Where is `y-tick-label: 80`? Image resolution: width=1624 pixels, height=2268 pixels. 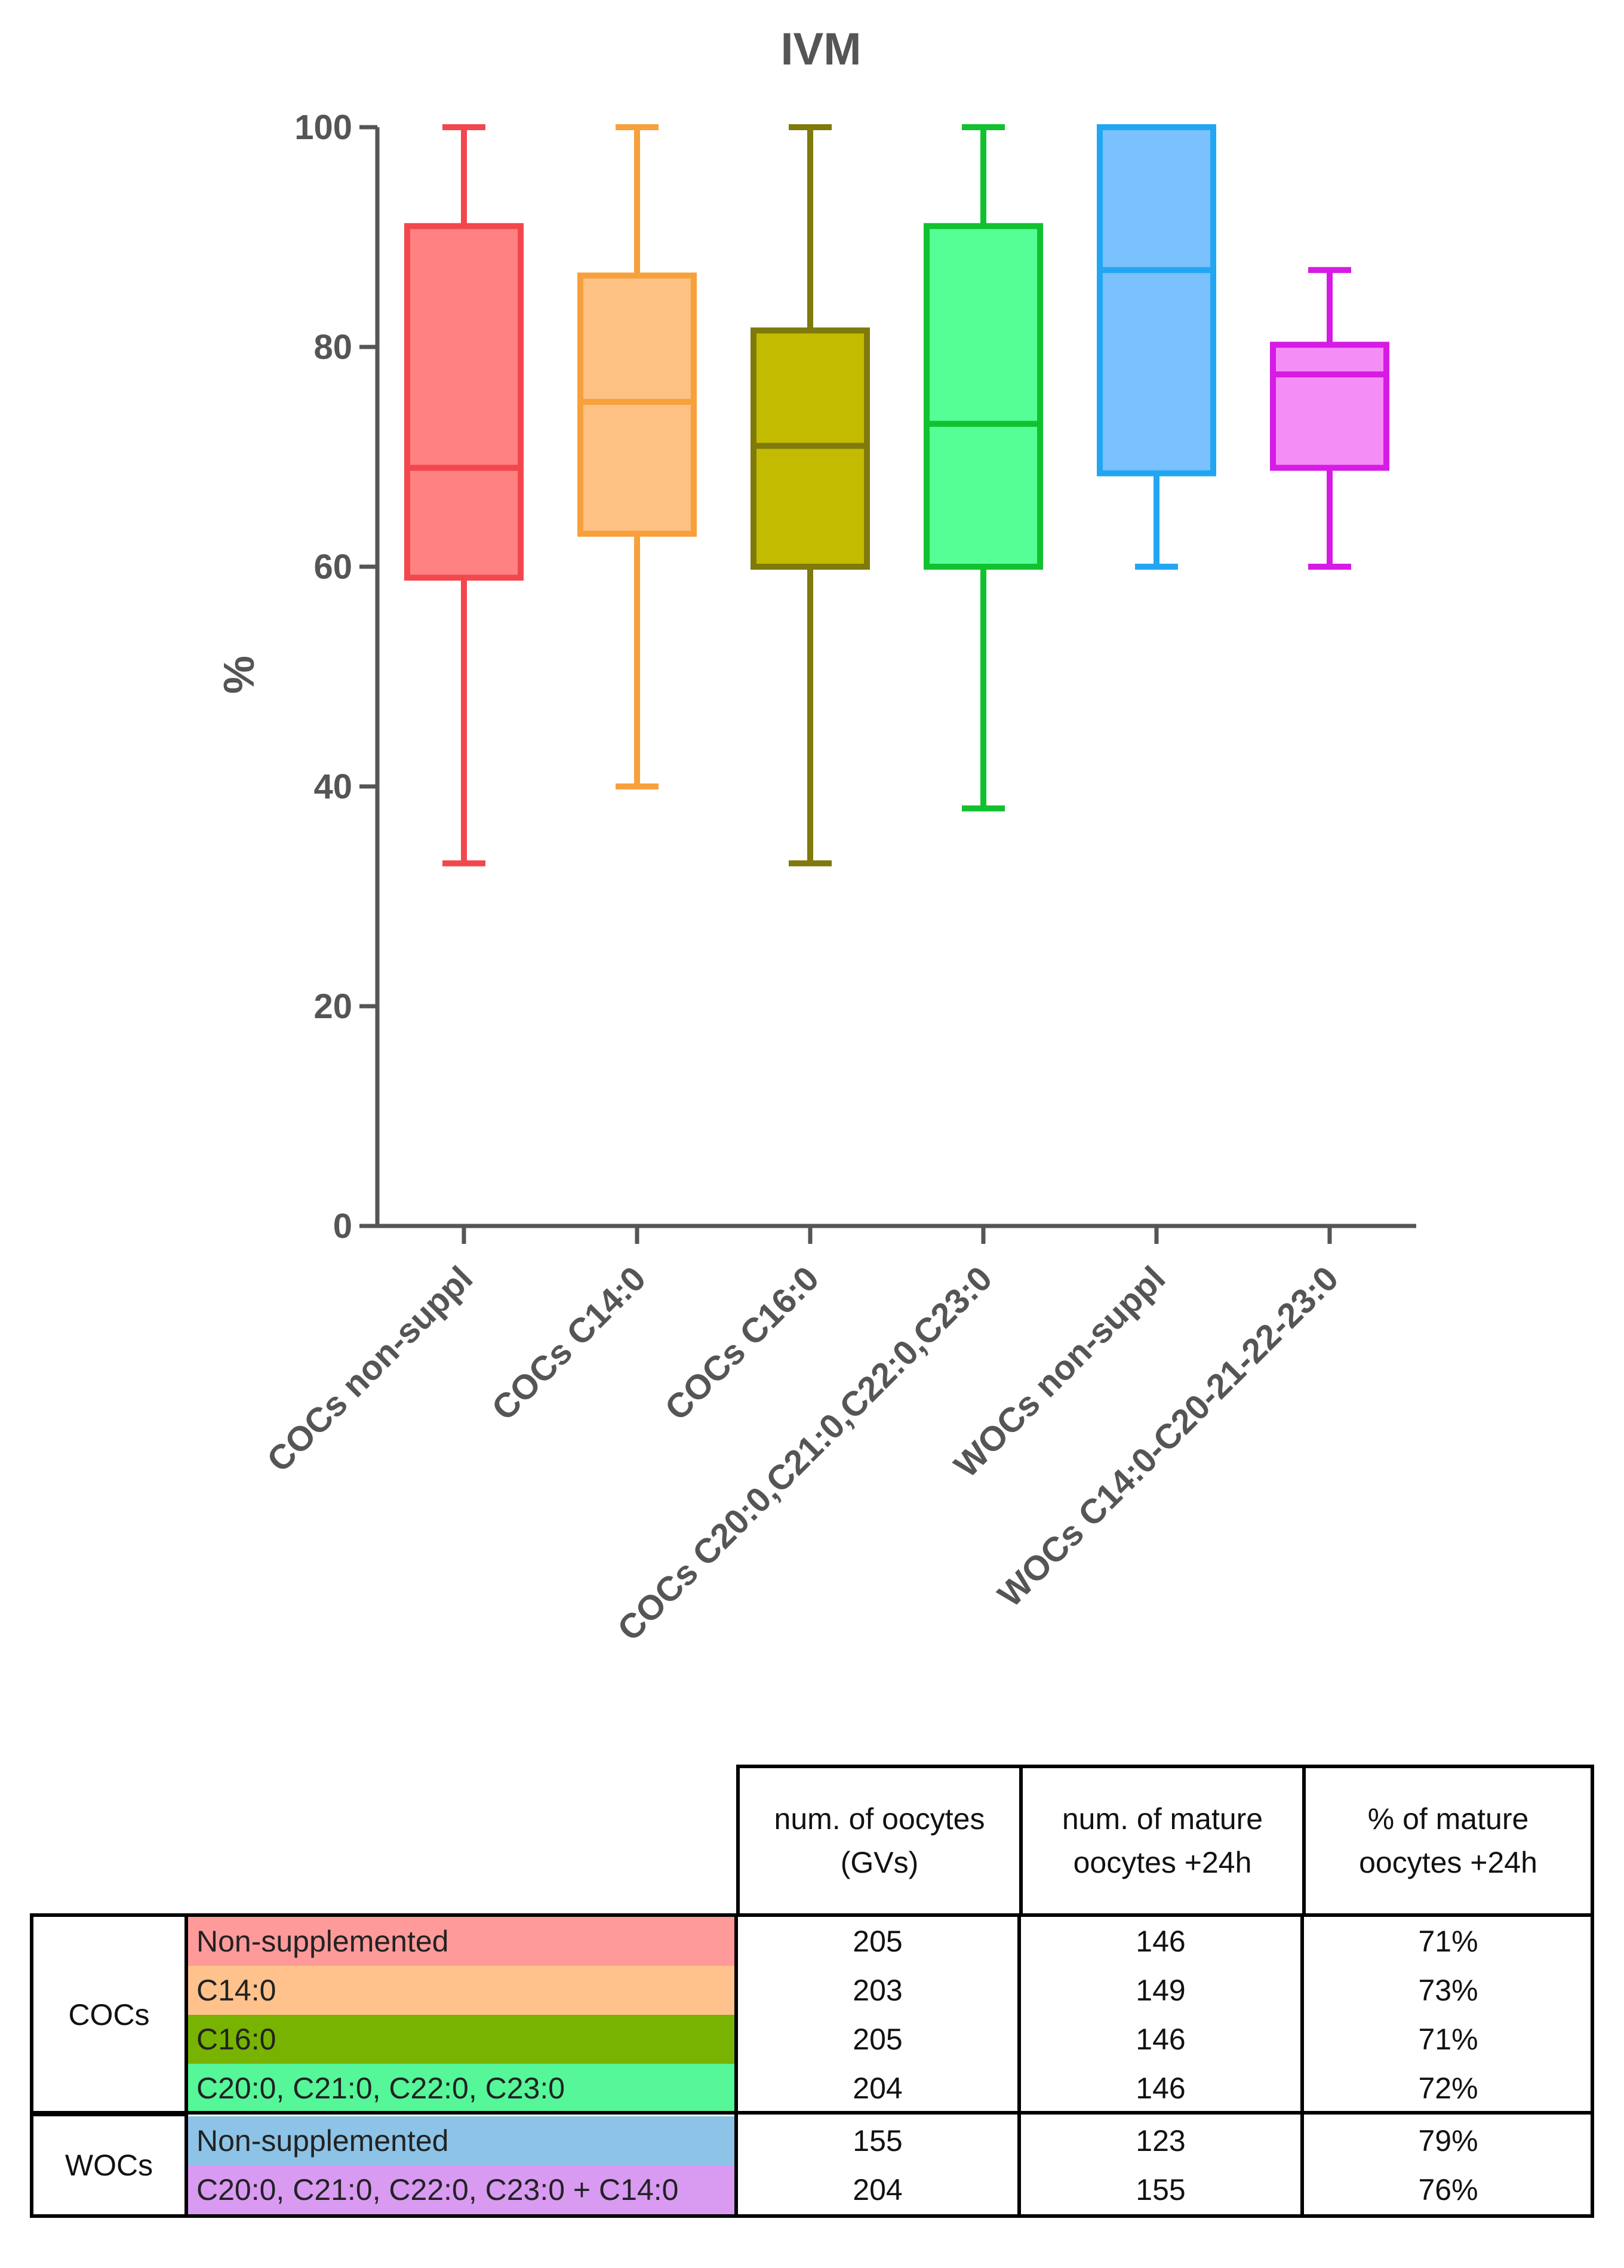
y-tick-label: 80 is located at coordinates (332, 347).